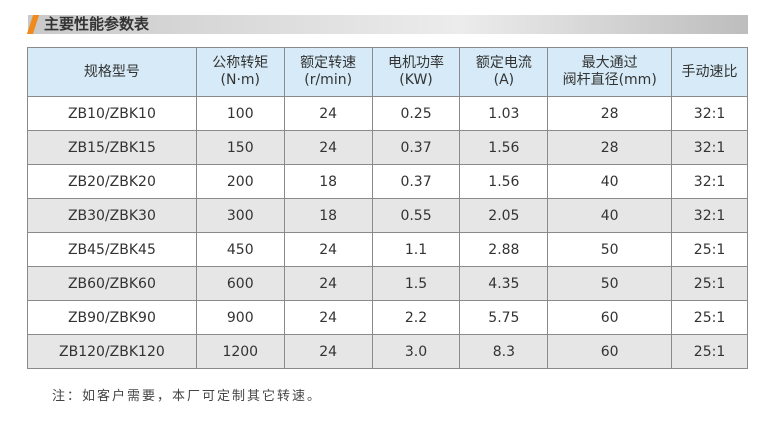  I want to click on section-title: 主要性能参数表, so click(97, 24).